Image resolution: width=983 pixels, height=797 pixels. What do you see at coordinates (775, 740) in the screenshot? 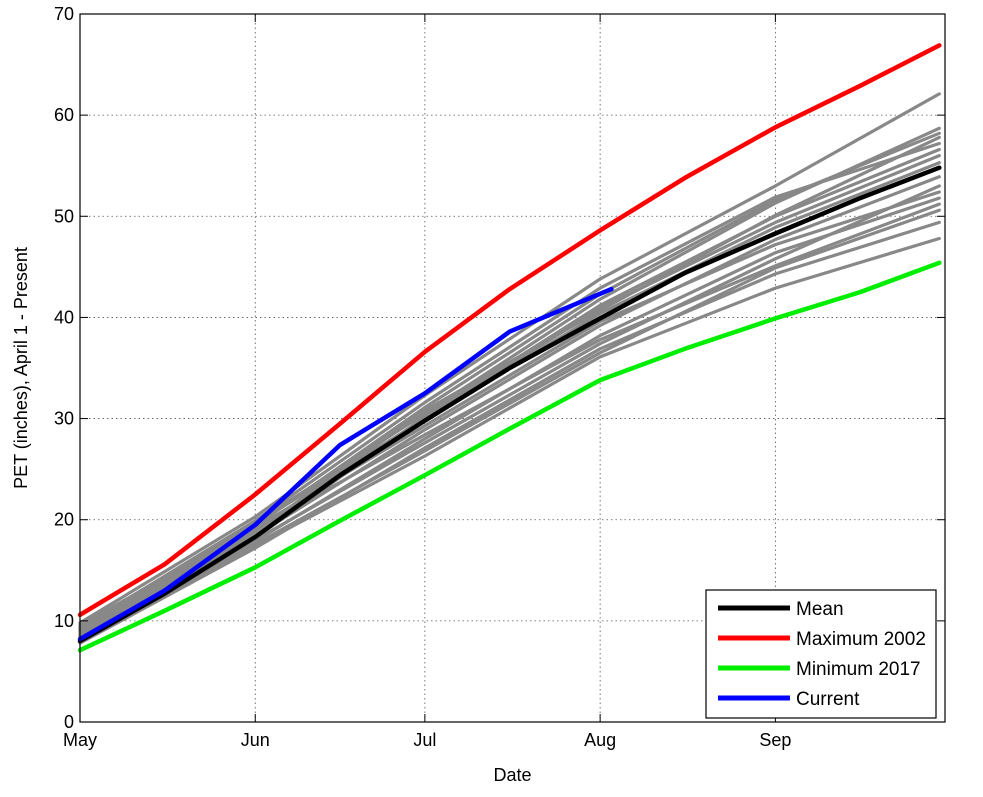
I see `x-tick-label: Sep` at bounding box center [775, 740].